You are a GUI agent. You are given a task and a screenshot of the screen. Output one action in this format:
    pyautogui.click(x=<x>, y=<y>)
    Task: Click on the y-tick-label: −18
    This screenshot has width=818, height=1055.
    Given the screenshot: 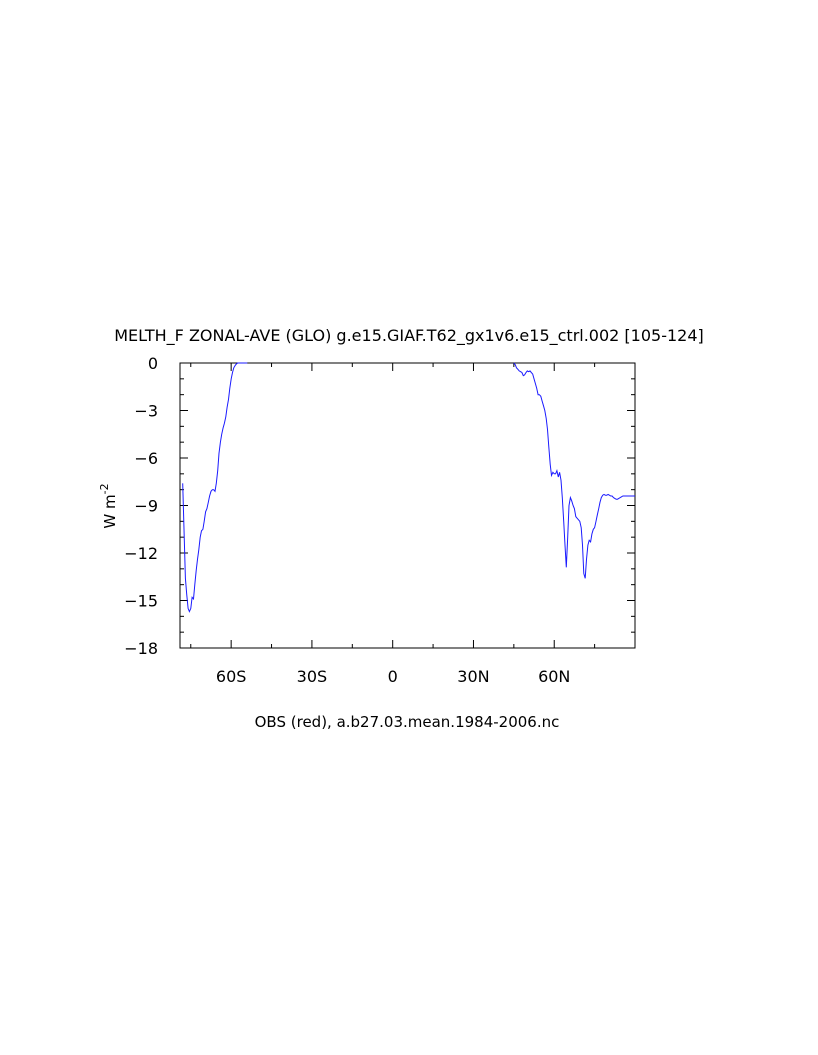 What is the action you would take?
    pyautogui.click(x=141, y=648)
    